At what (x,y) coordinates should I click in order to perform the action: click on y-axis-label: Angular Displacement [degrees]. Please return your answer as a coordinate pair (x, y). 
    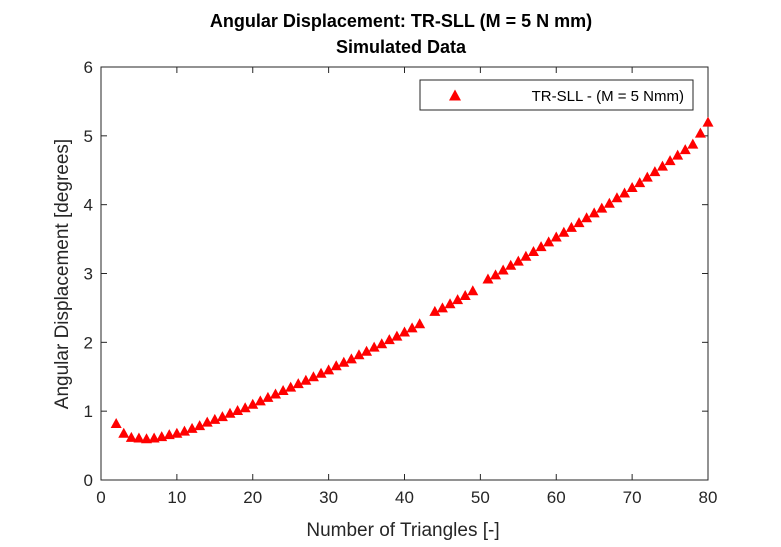
    Looking at the image, I should click on (62, 274).